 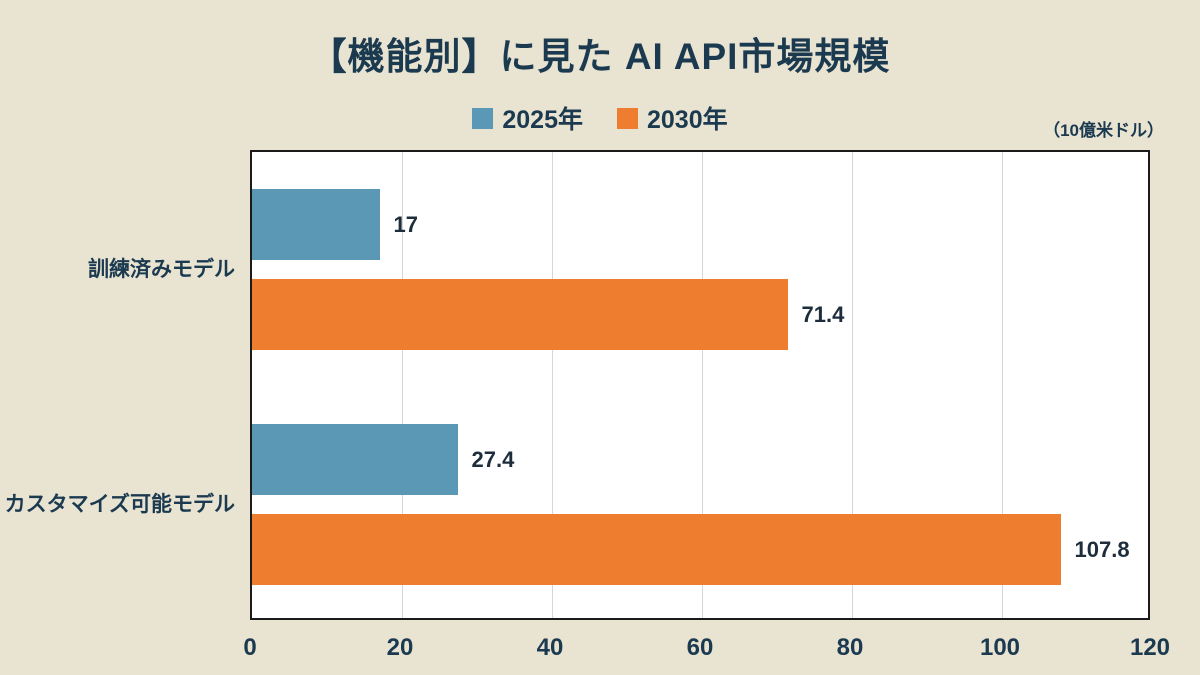 What do you see at coordinates (355, 459) in the screenshot?
I see `bar-2025年-カスタマイズ可能モデル` at bounding box center [355, 459].